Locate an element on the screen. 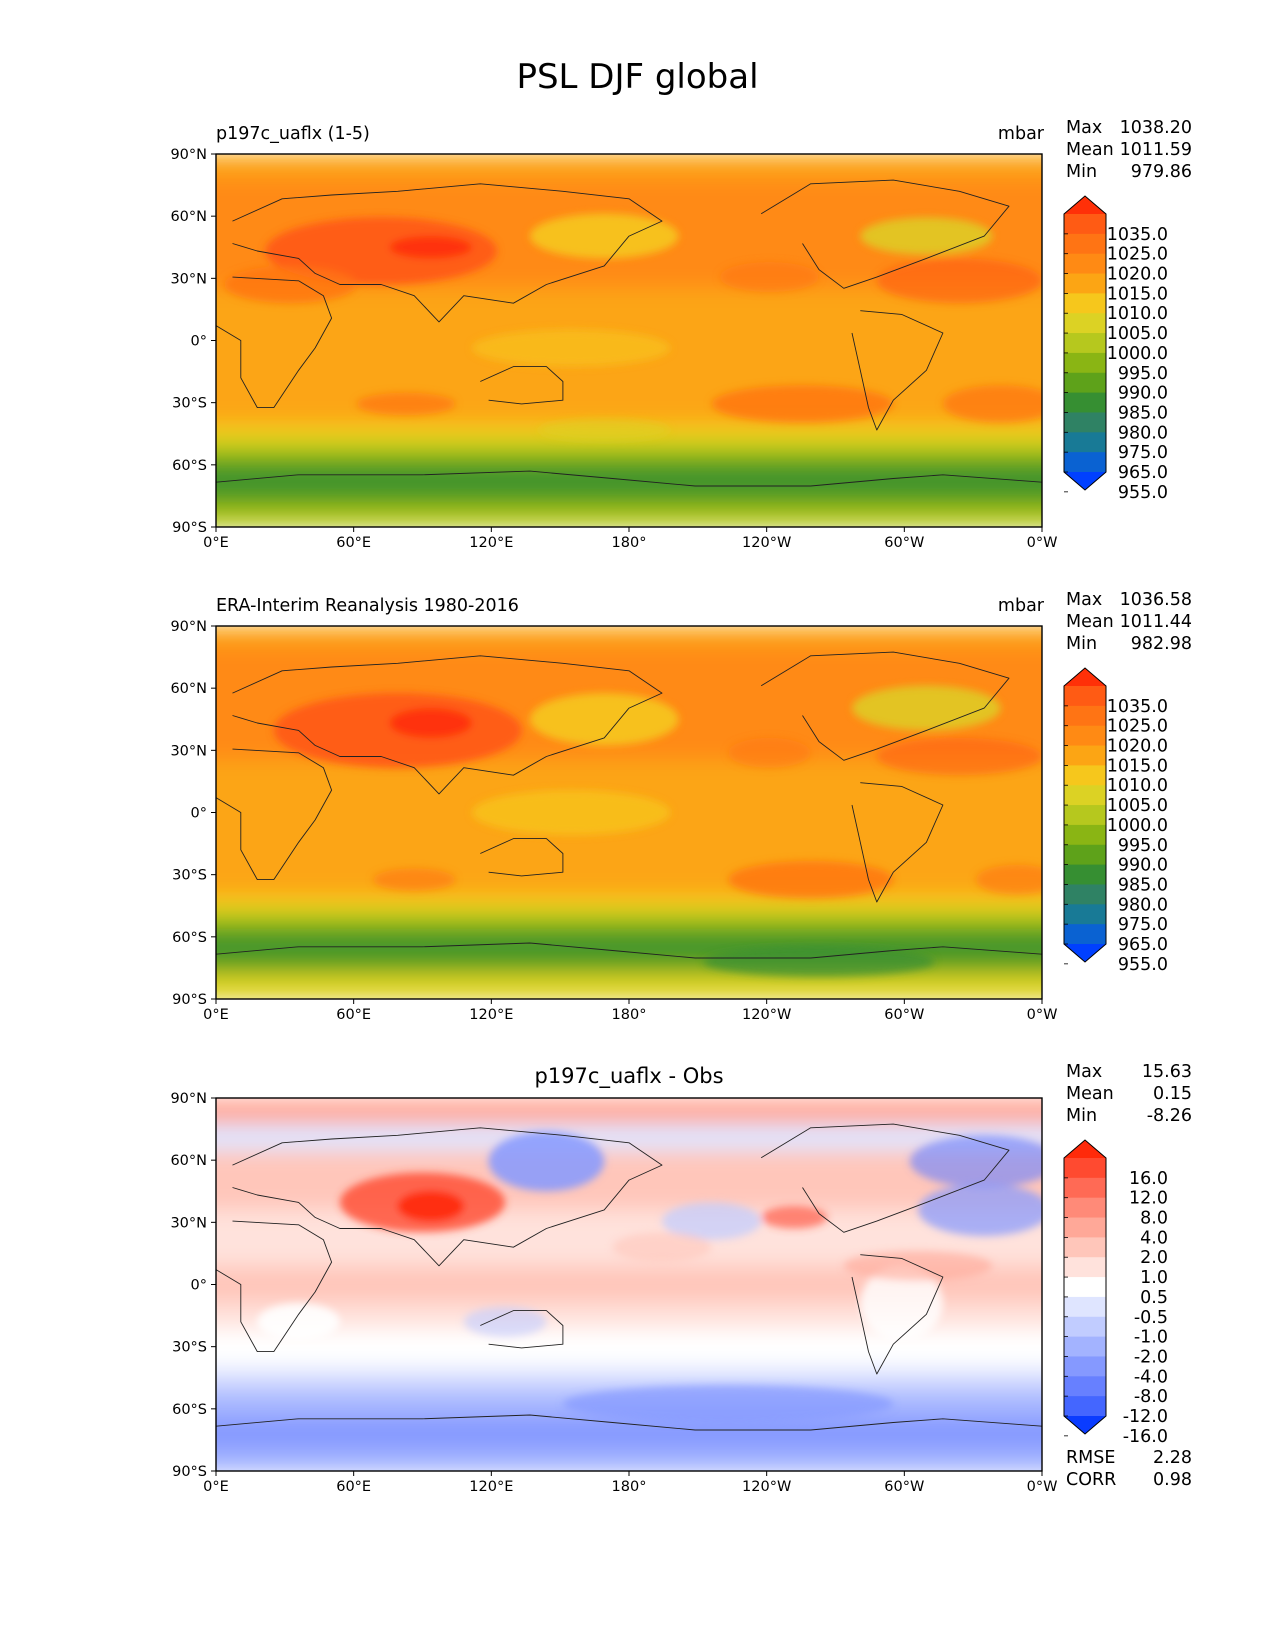  colorbar-1-label-4: 1015.0 is located at coordinates (1137, 294).